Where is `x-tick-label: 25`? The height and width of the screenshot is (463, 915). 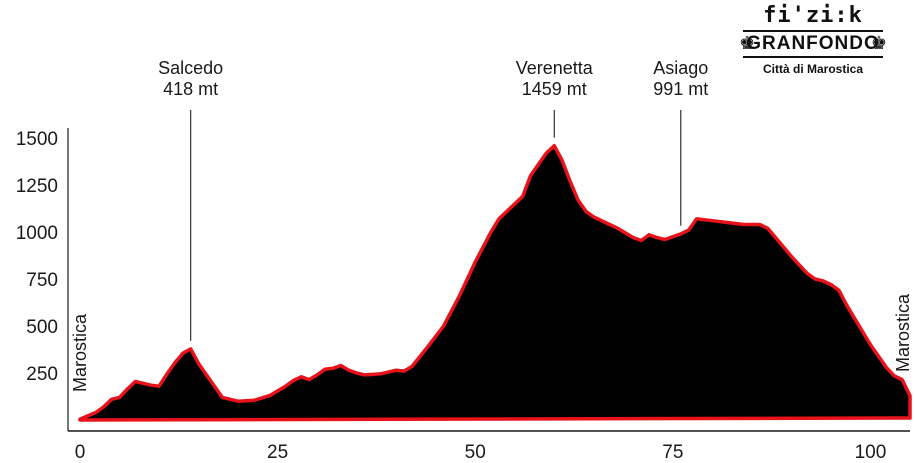
x-tick-label: 25 is located at coordinates (277, 452).